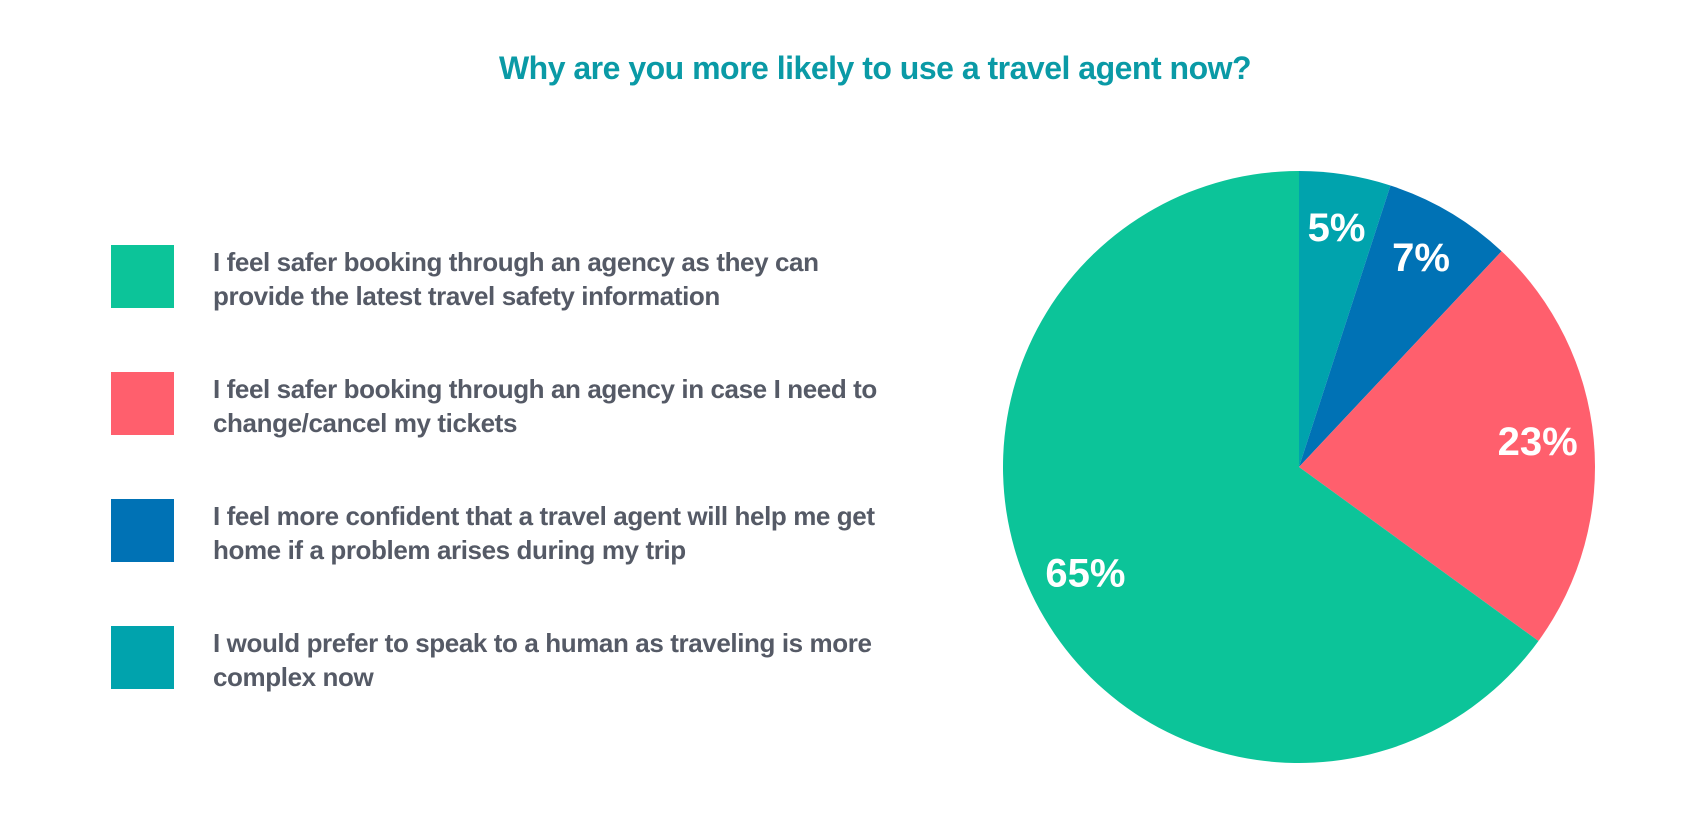 Image resolution: width=1696 pixels, height=828 pixels. I want to click on data-label: 65%, so click(1085, 573).